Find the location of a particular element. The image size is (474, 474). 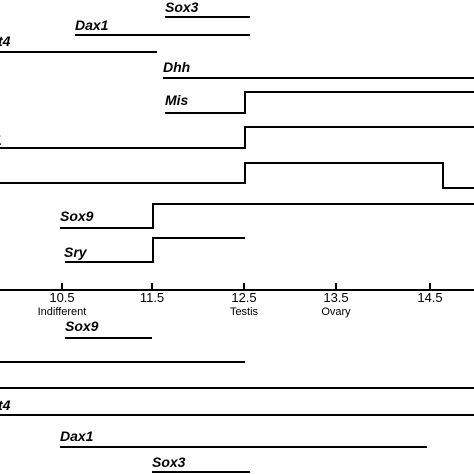

stage-label: Testis is located at coordinates (244, 312).